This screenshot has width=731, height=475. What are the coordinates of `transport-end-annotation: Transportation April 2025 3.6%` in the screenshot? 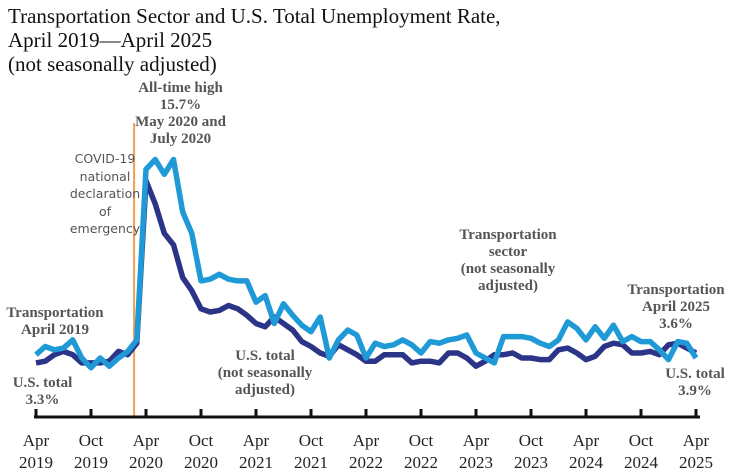 It's located at (675, 307).